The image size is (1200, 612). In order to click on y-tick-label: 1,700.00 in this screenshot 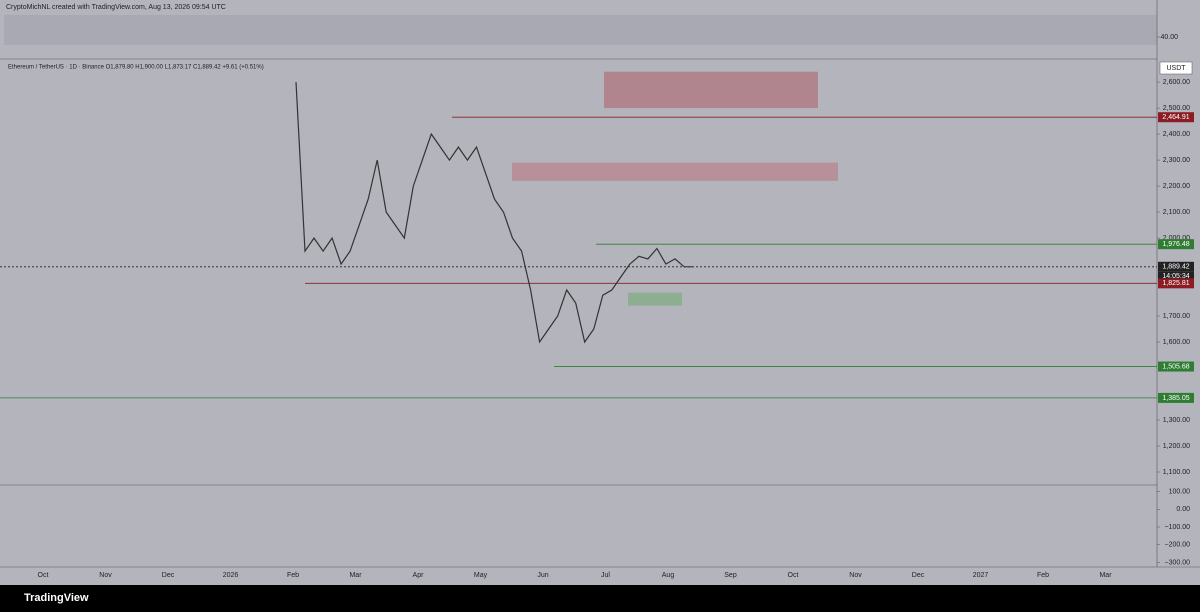, I will do `click(1176, 316)`.